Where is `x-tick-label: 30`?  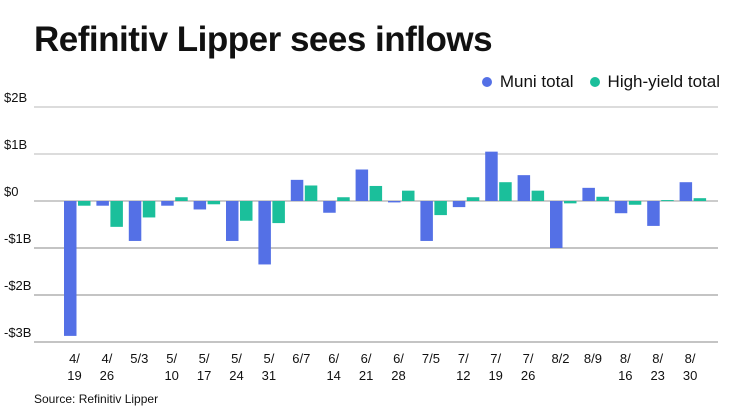
x-tick-label: 30 is located at coordinates (690, 375).